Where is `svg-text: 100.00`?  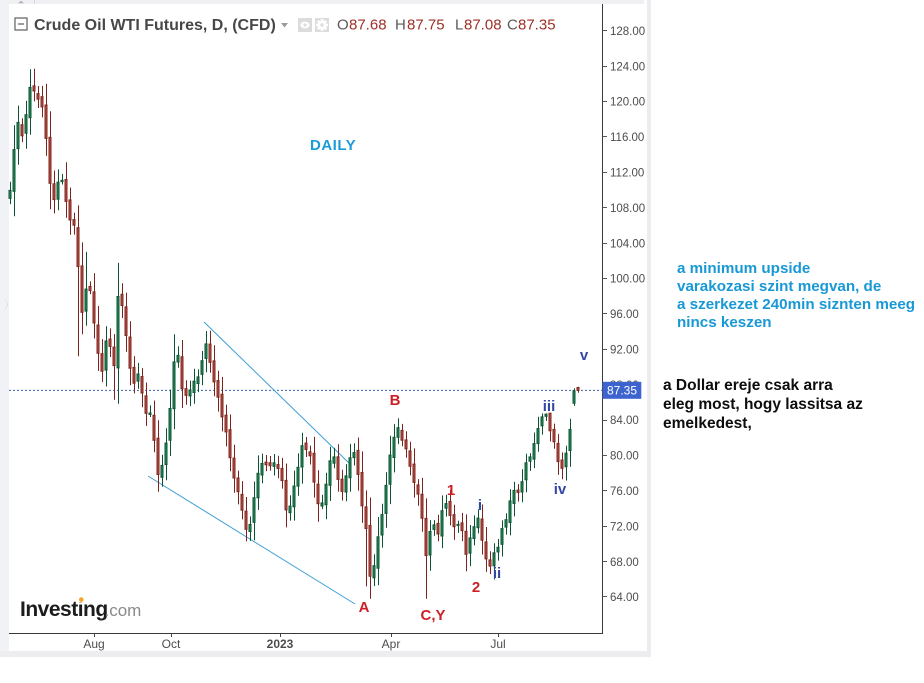
svg-text: 100.00 is located at coordinates (627, 280).